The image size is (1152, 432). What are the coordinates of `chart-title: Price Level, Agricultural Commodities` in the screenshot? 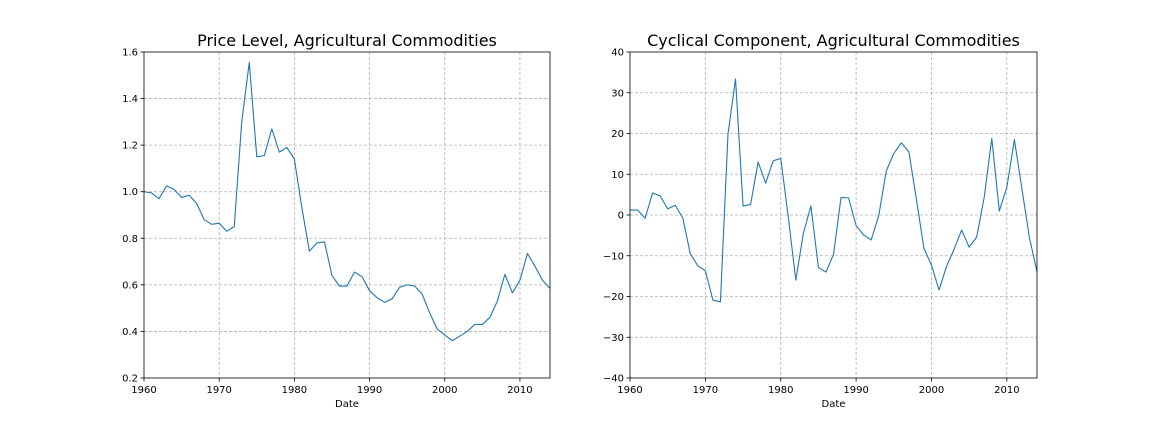 It's located at (347, 40).